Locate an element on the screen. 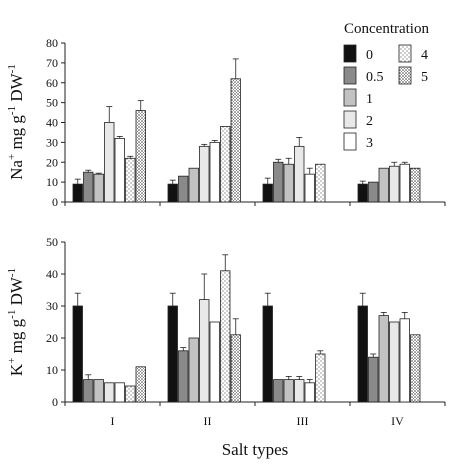 Image resolution: width=454 pixels, height=474 pixels. x-group-label: I is located at coordinates (113, 421).